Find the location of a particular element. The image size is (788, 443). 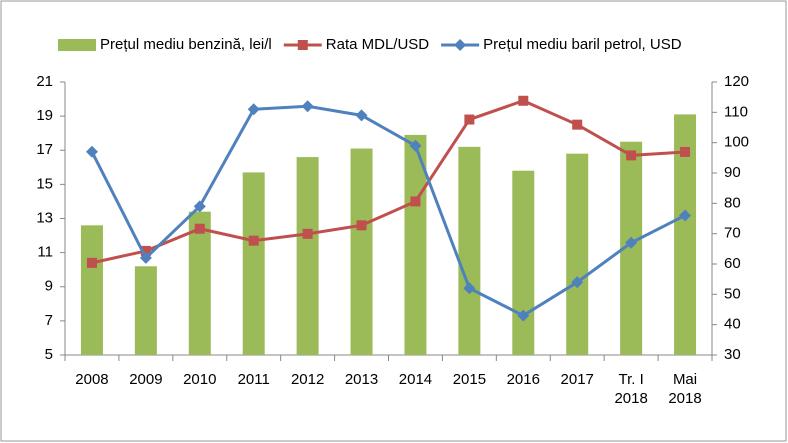

x-tick-label: 2010 is located at coordinates (200, 379).